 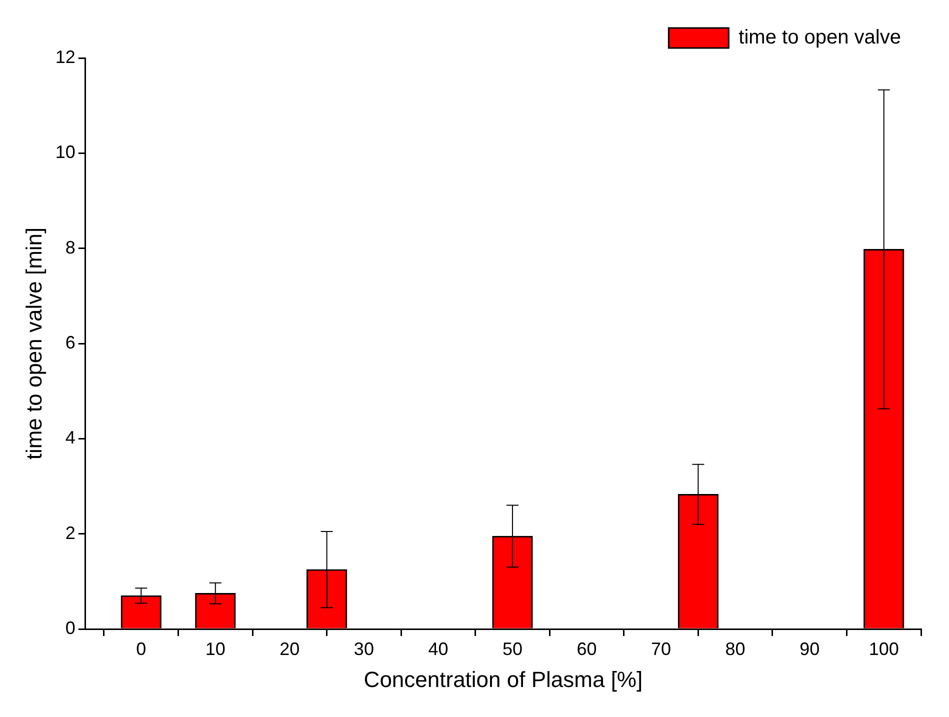 I want to click on y-tick-label: 6, so click(x=70, y=342).